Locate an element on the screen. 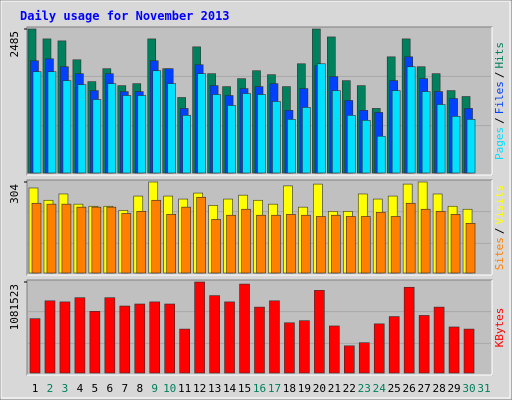 This screenshot has width=512, height=400. x-tick-label: 18 is located at coordinates (289, 388).